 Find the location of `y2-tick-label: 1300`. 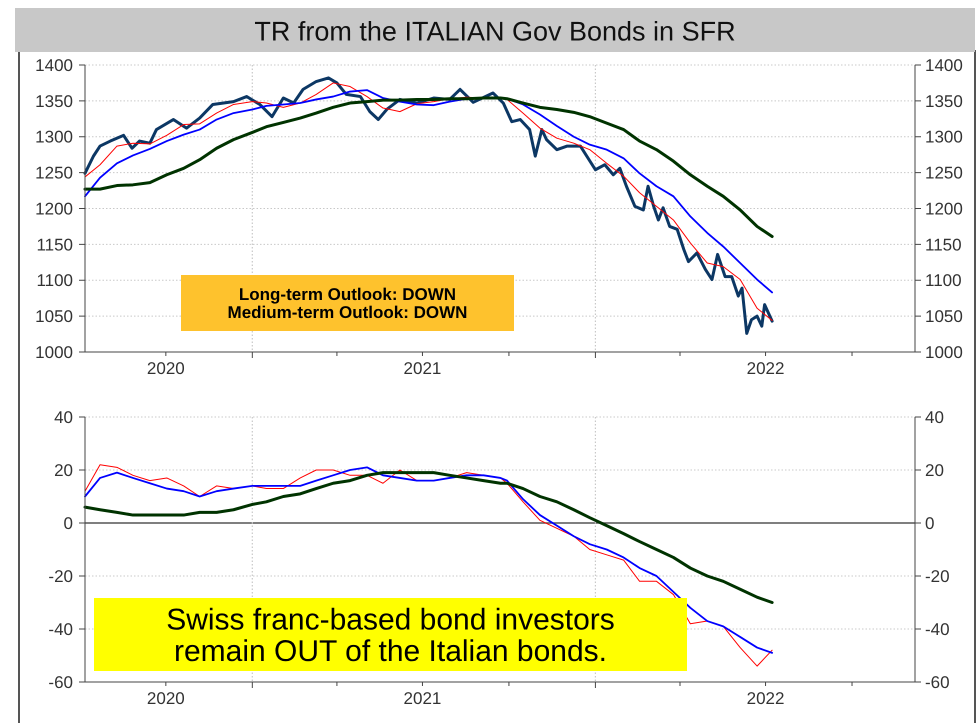

y2-tick-label: 1300 is located at coordinates (944, 137).